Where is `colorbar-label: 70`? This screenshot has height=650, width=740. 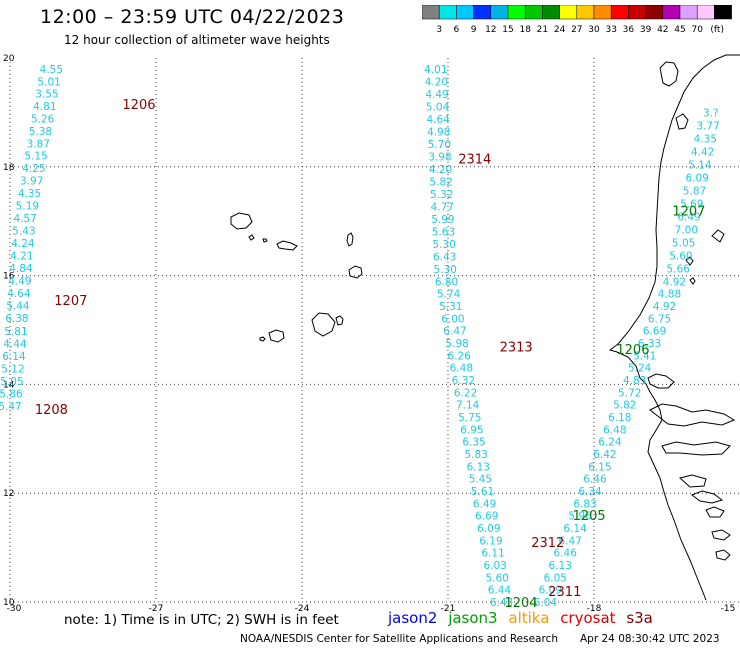
colorbar-label: 70 is located at coordinates (697, 30).